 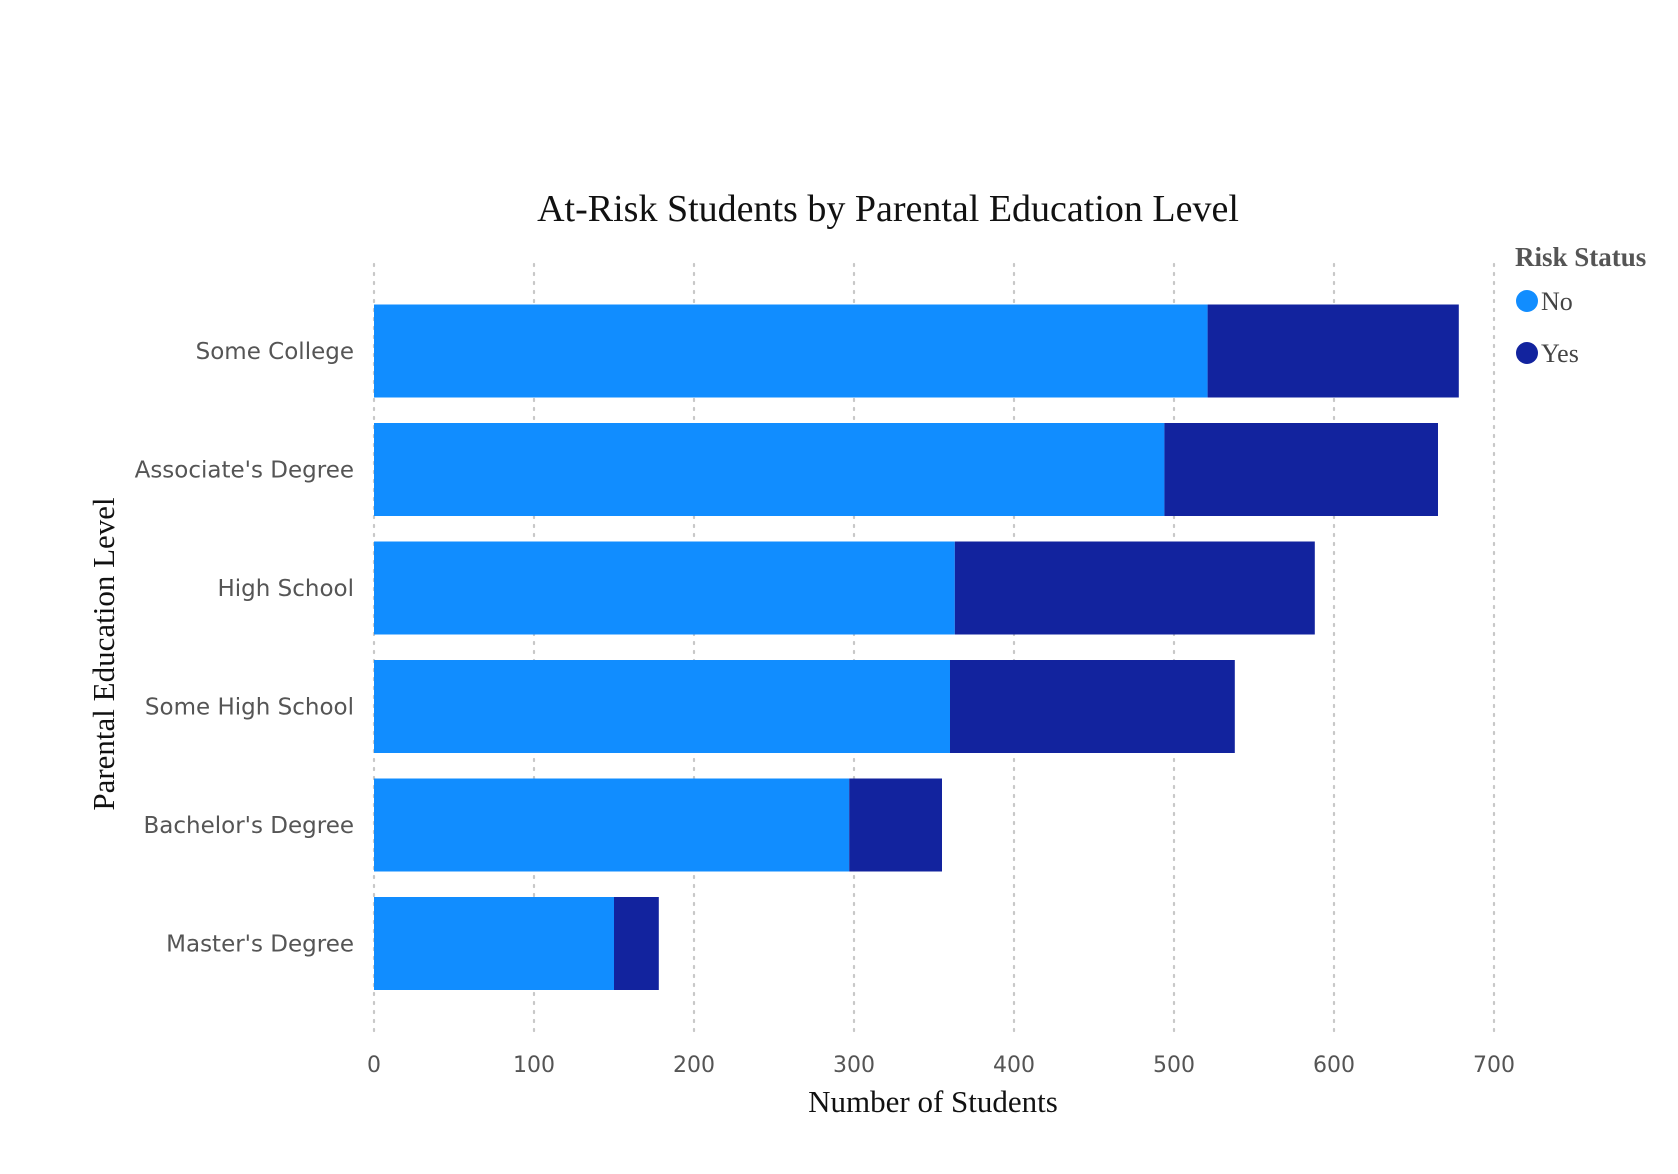 I want to click on x-tick-label-7: 700, so click(x=1494, y=1065).